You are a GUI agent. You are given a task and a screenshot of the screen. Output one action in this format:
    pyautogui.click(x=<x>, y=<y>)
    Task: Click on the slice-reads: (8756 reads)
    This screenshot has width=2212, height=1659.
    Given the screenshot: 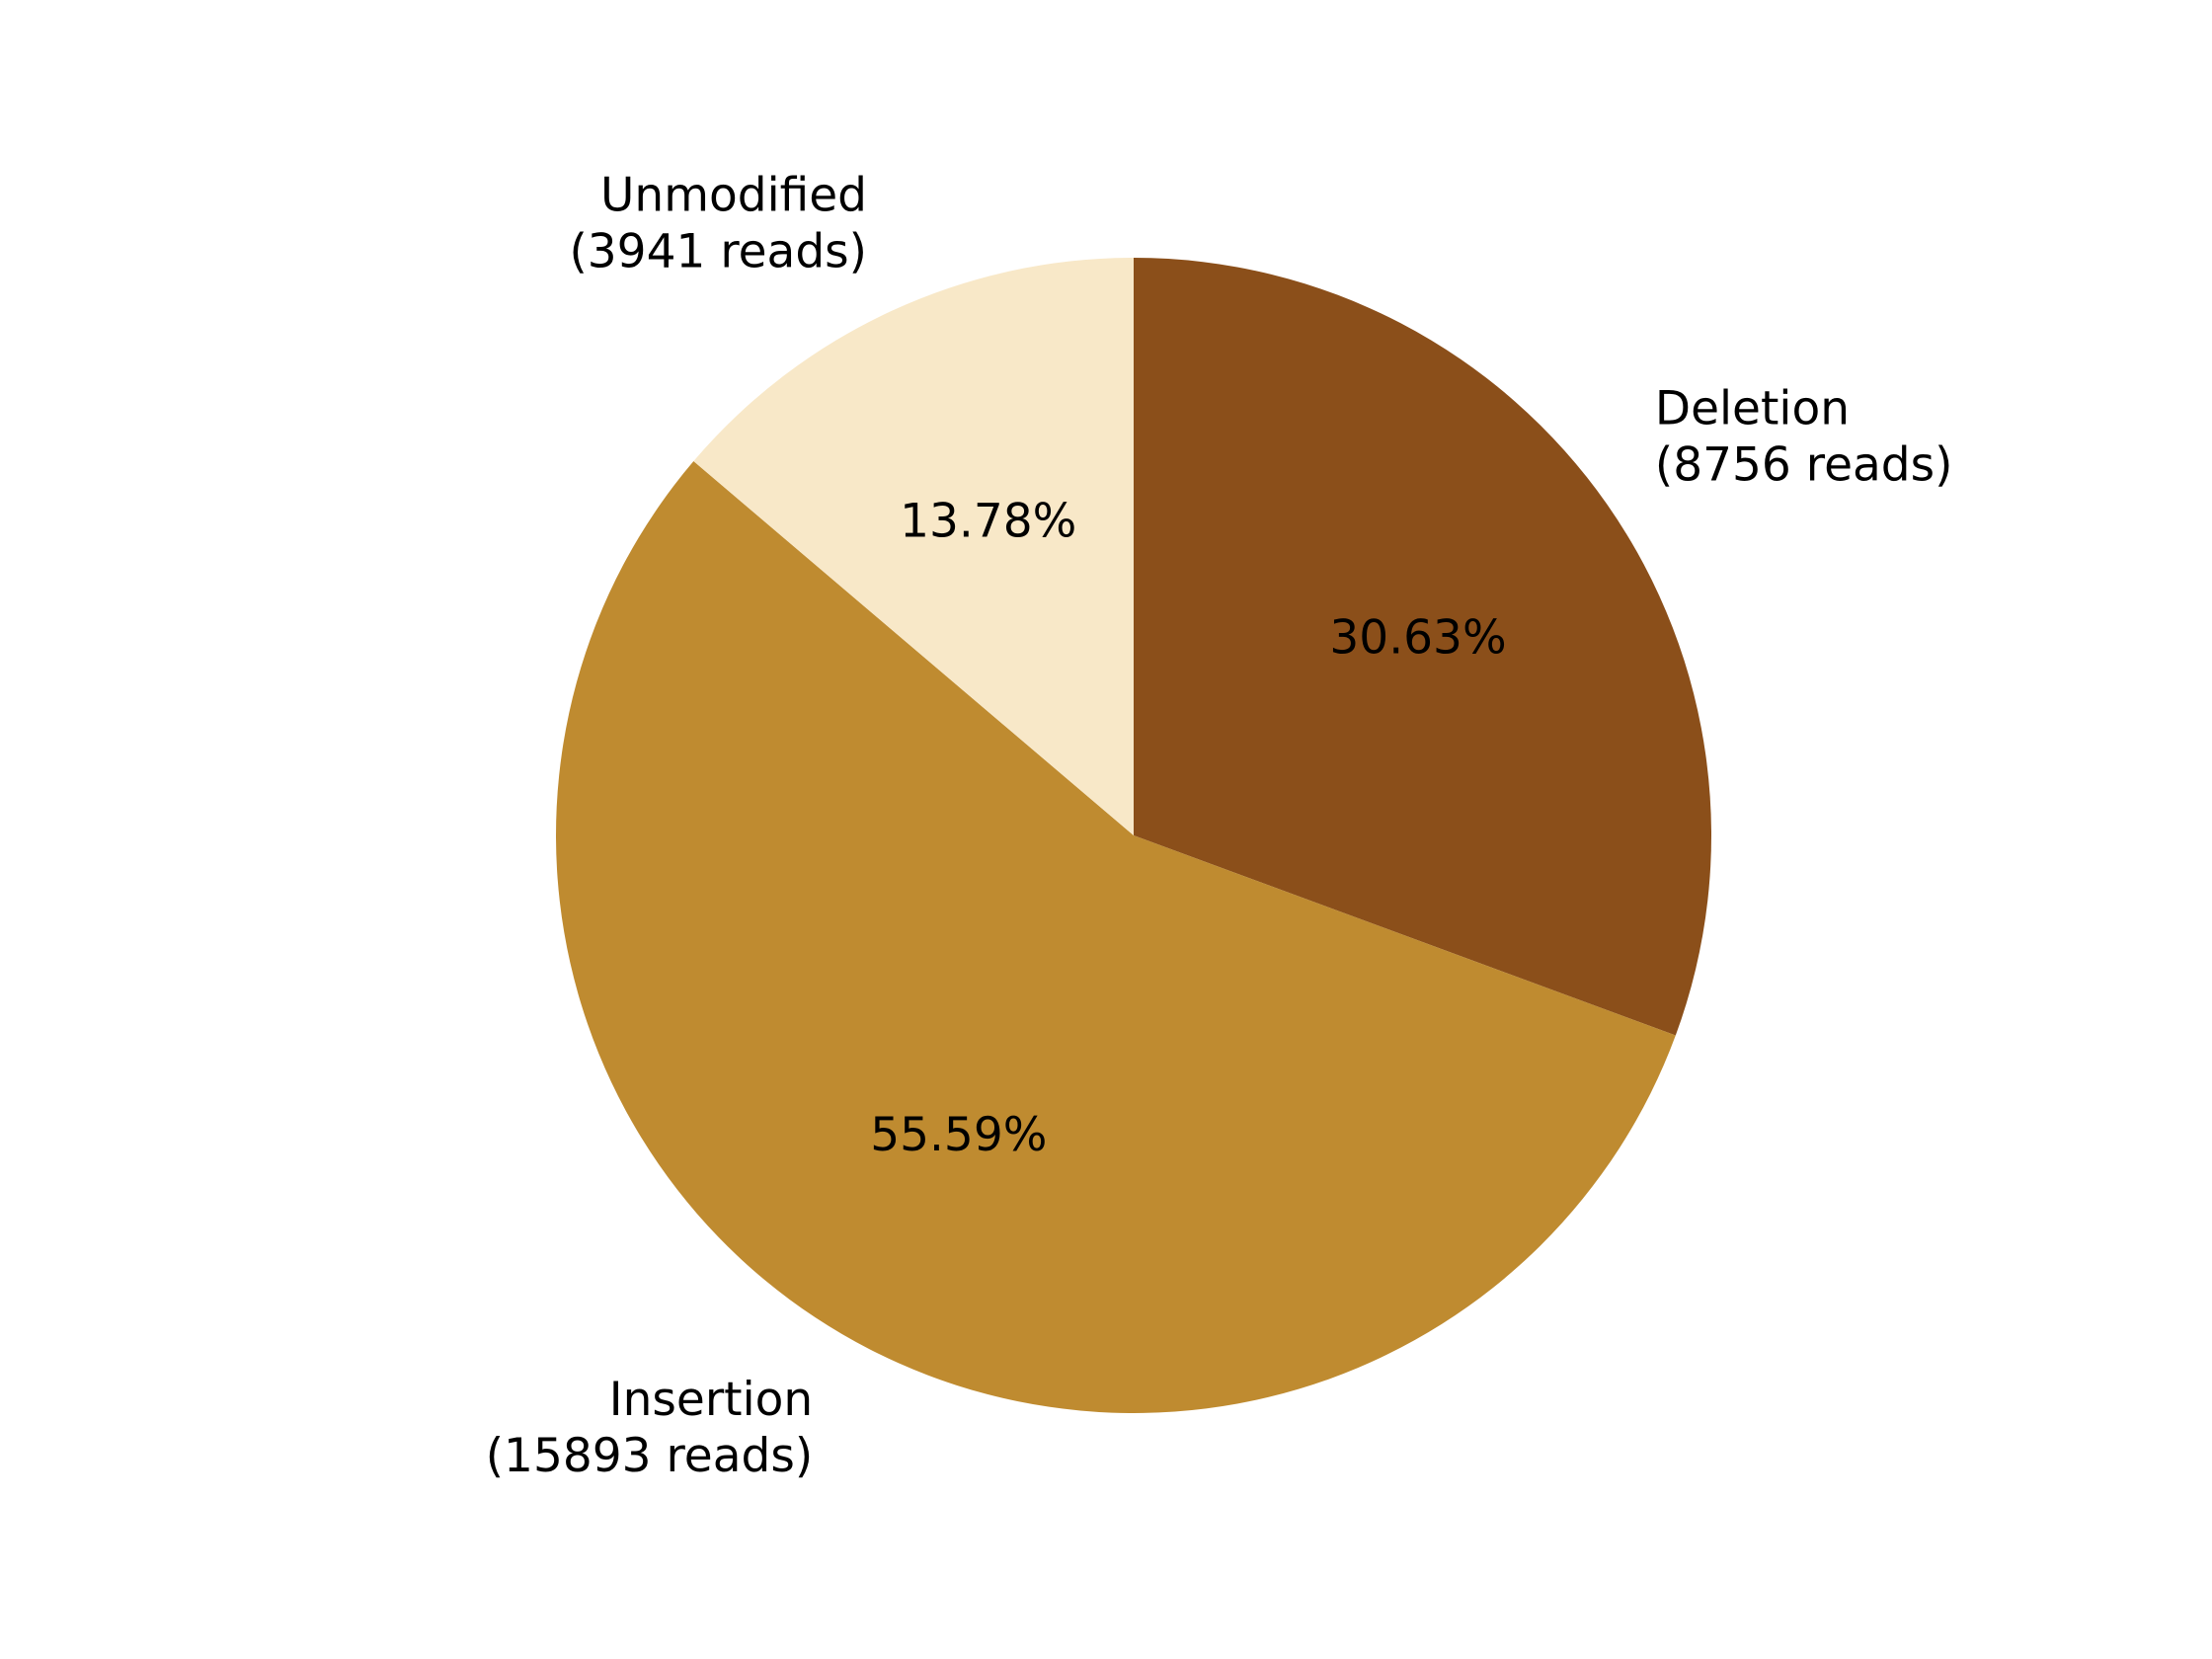 What is the action you would take?
    pyautogui.click(x=1804, y=466)
    